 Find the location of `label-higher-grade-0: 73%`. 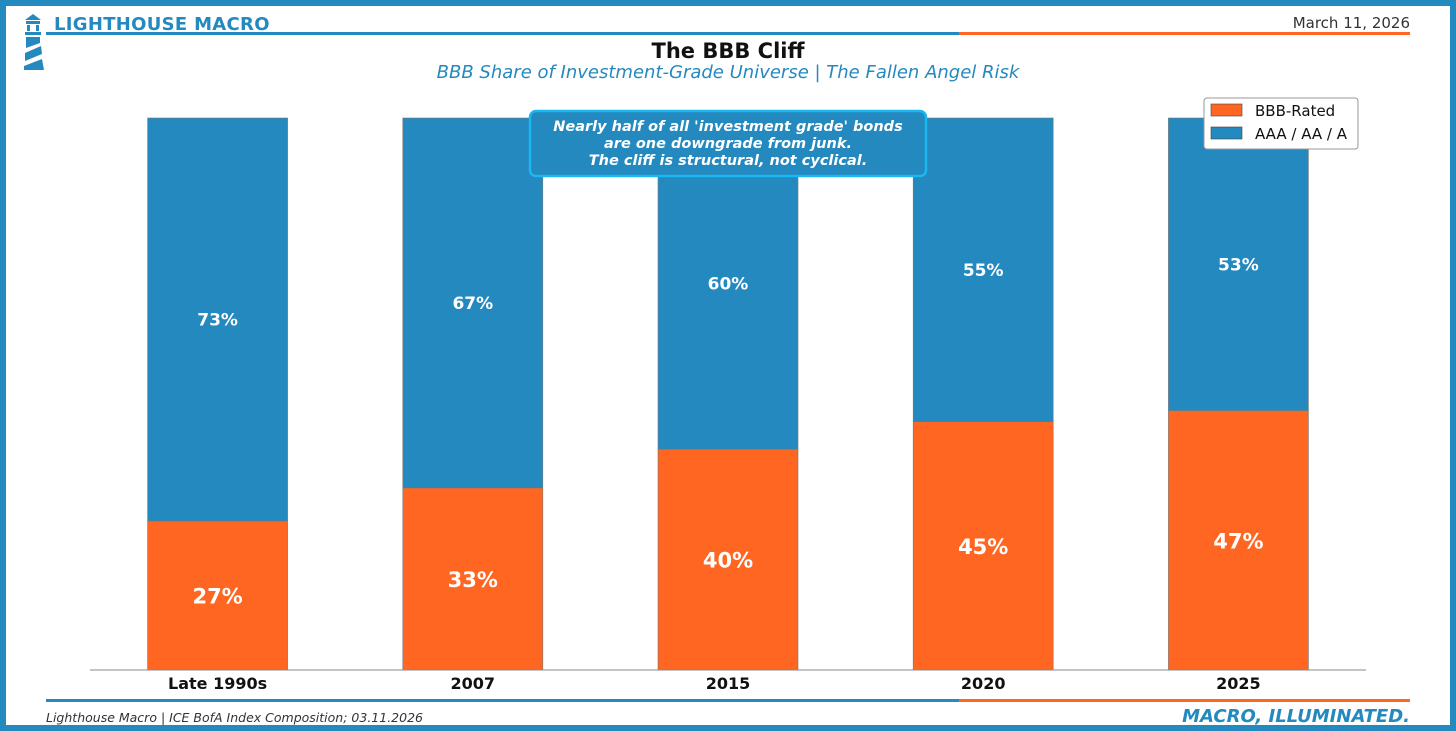

label-higher-grade-0: 73% is located at coordinates (217, 320).